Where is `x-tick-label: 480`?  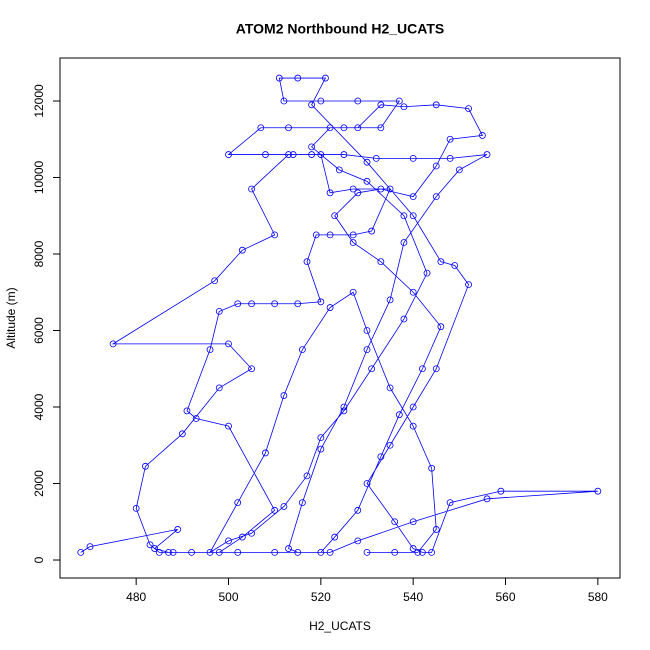 x-tick-label: 480 is located at coordinates (136, 597).